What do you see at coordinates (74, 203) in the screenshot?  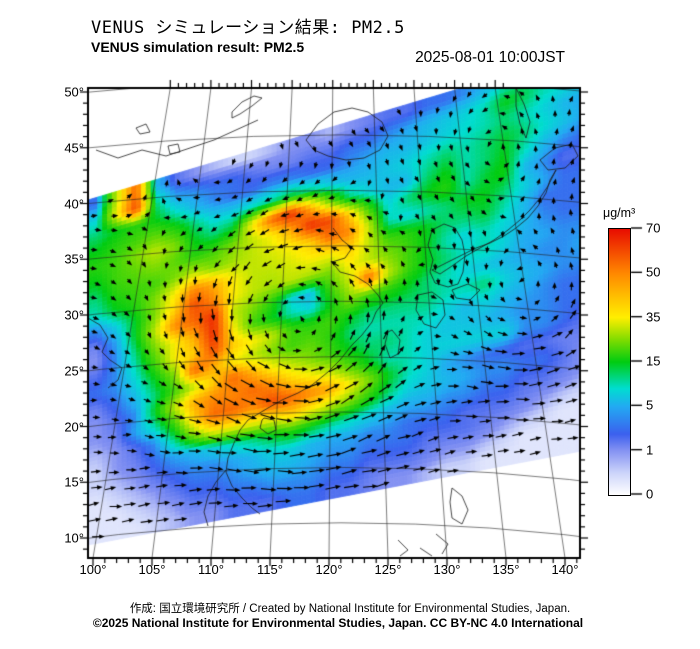 I see `latitude-tick-label: 40°` at bounding box center [74, 203].